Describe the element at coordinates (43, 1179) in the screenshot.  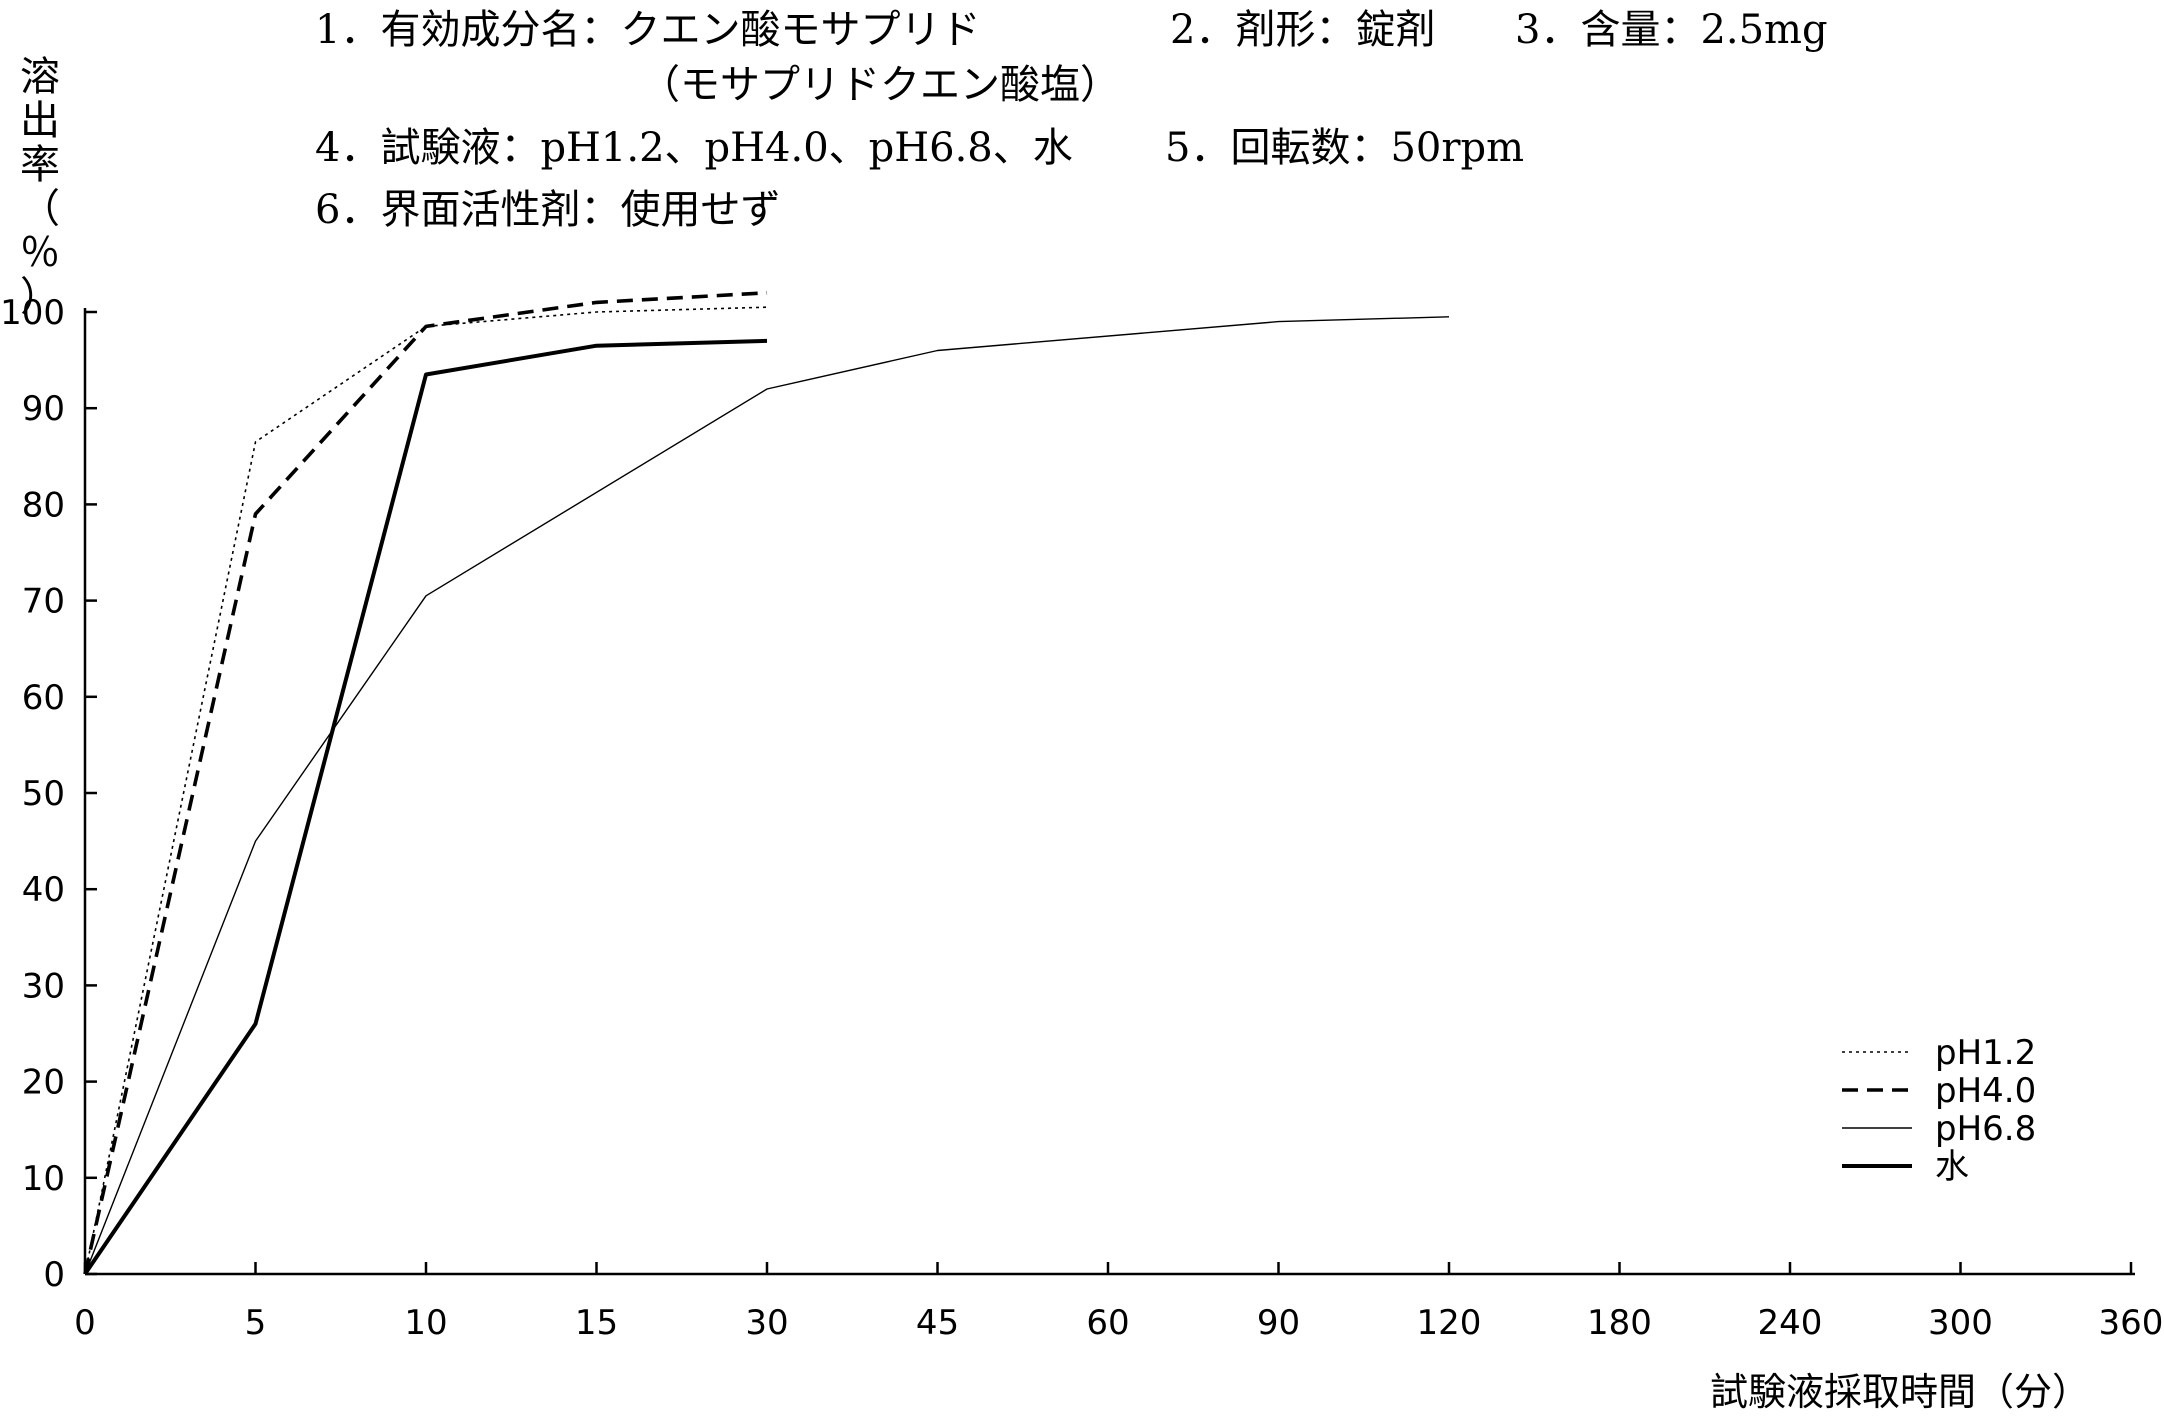
I see `y-tick-label: 10` at that location.